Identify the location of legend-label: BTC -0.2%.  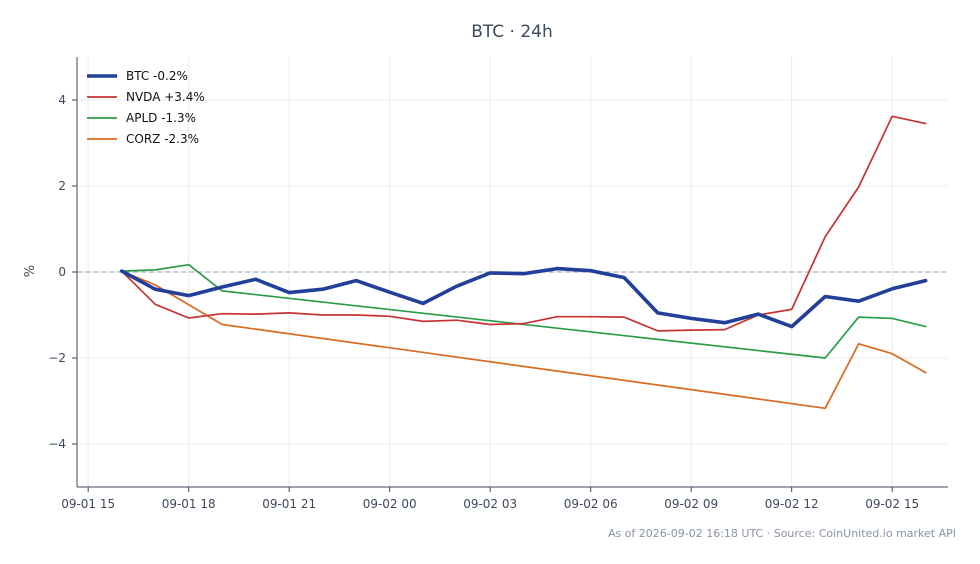
(157, 76).